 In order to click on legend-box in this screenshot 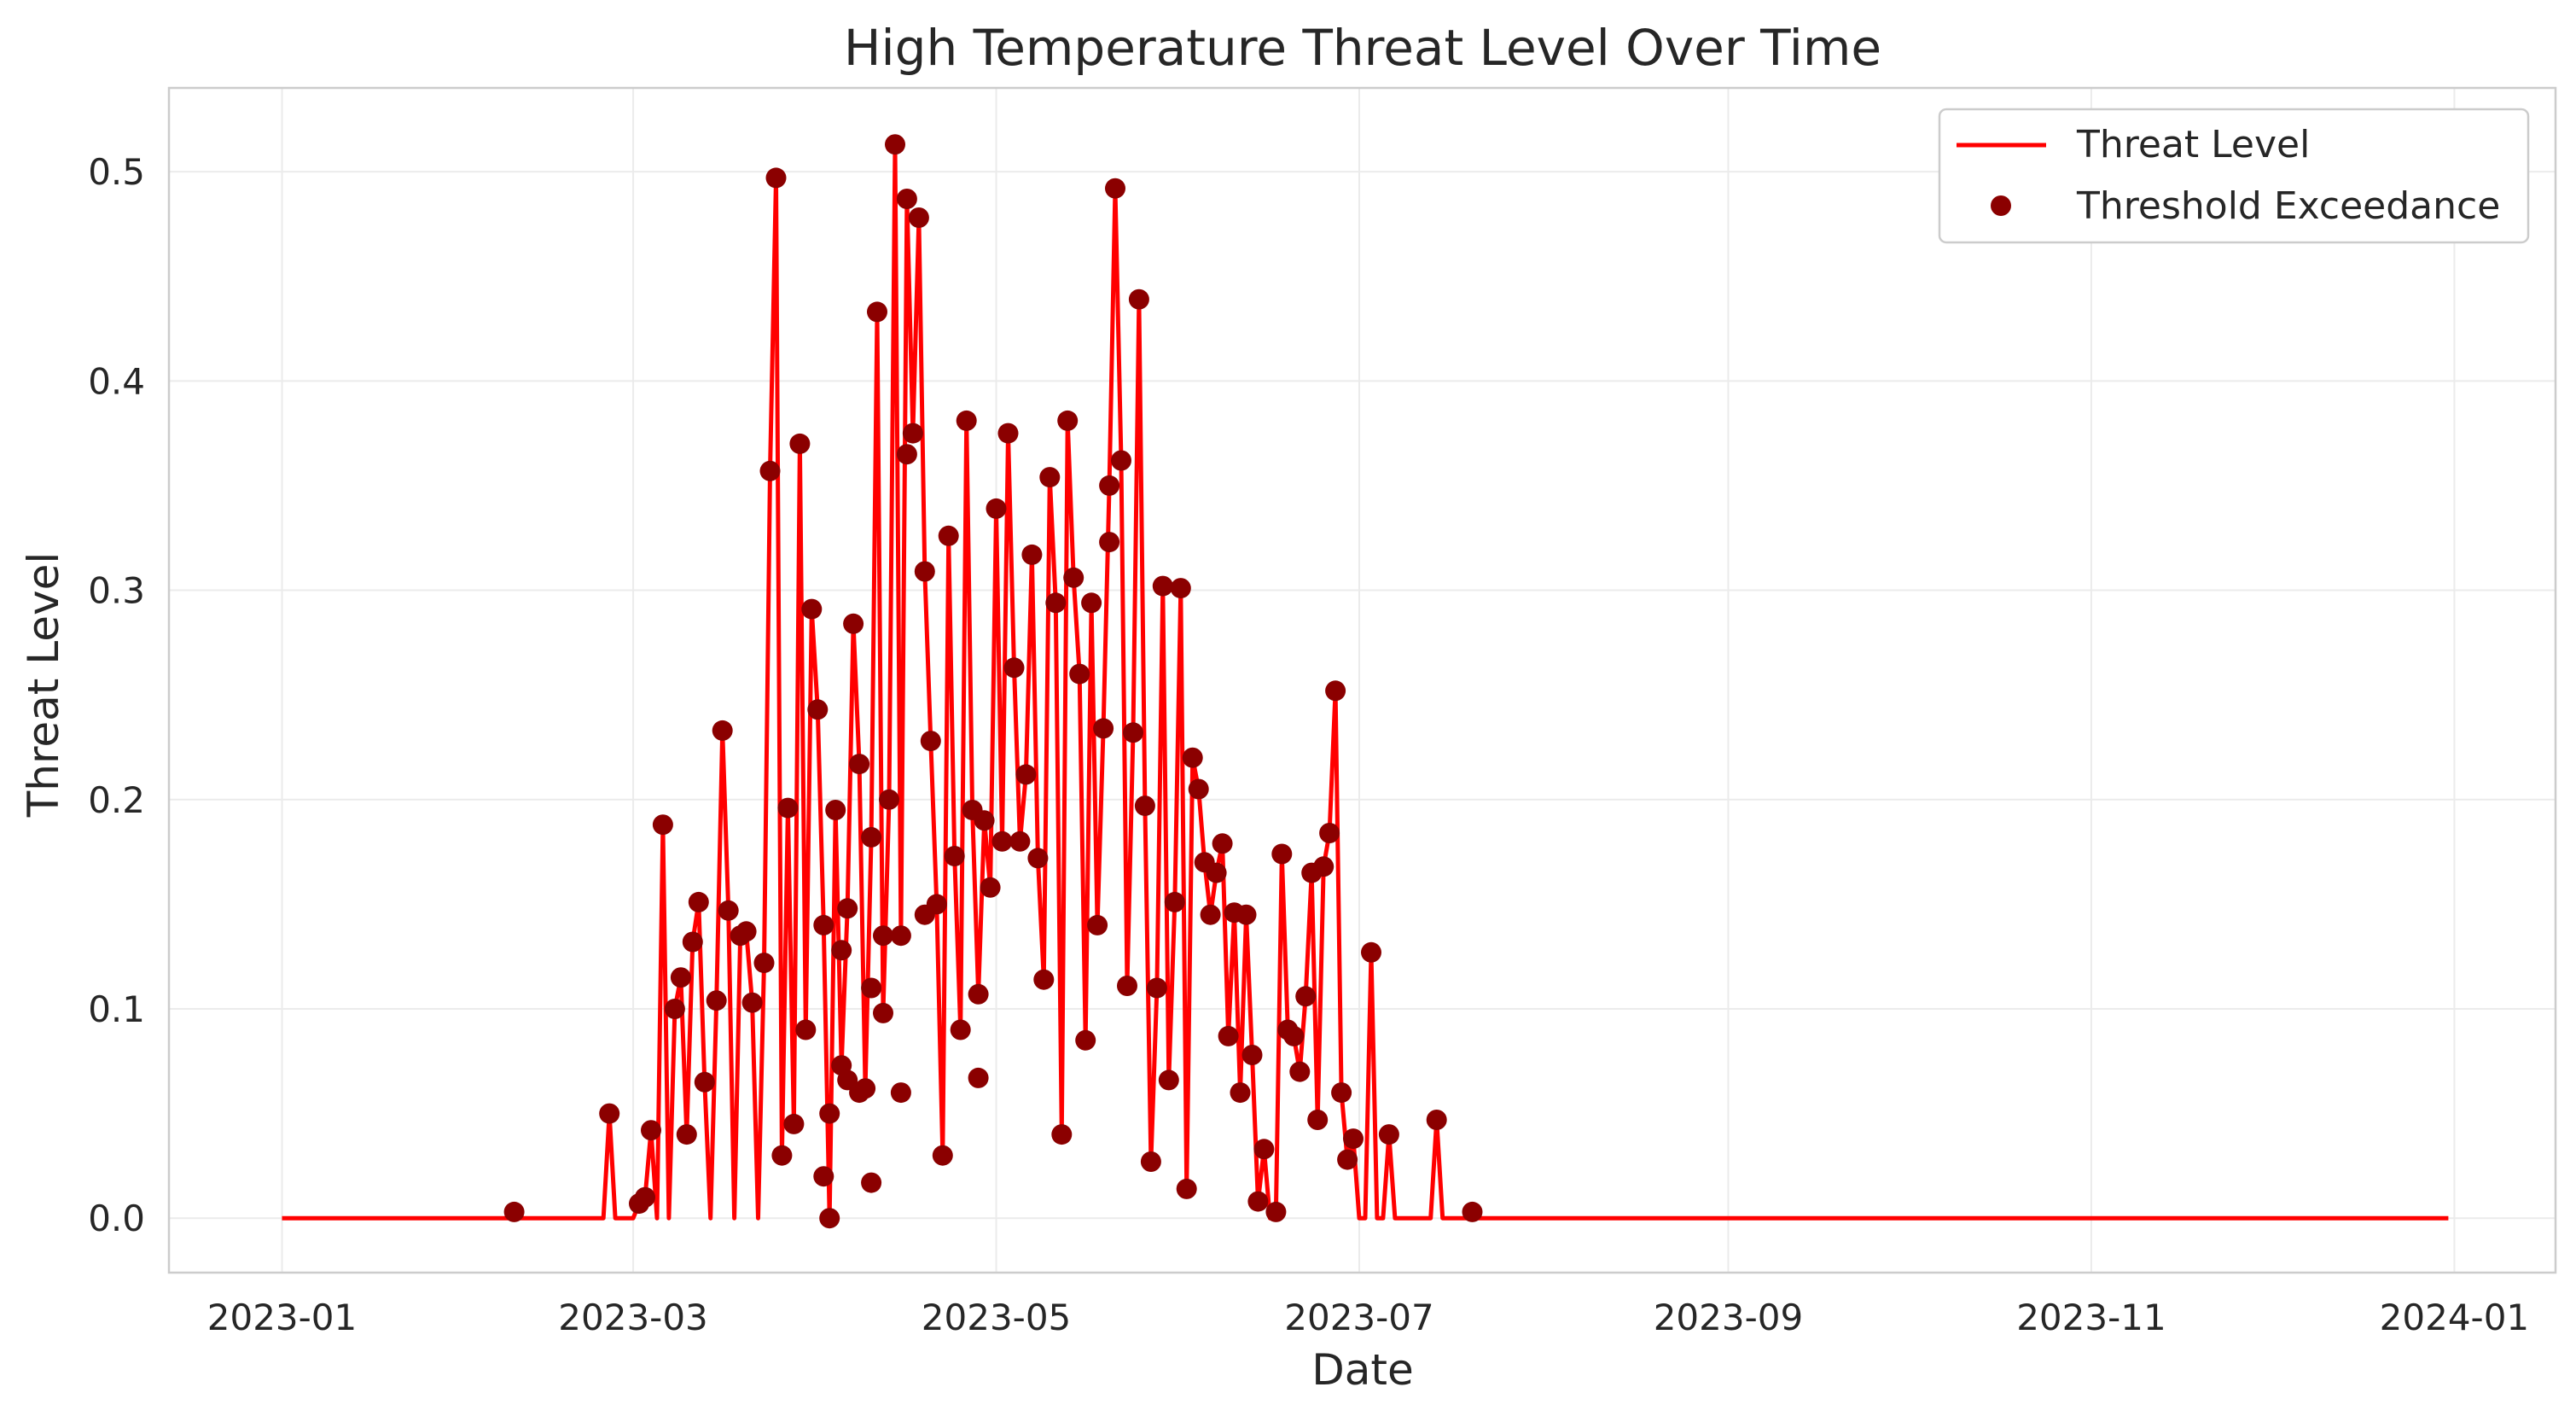, I will do `click(2234, 176)`.